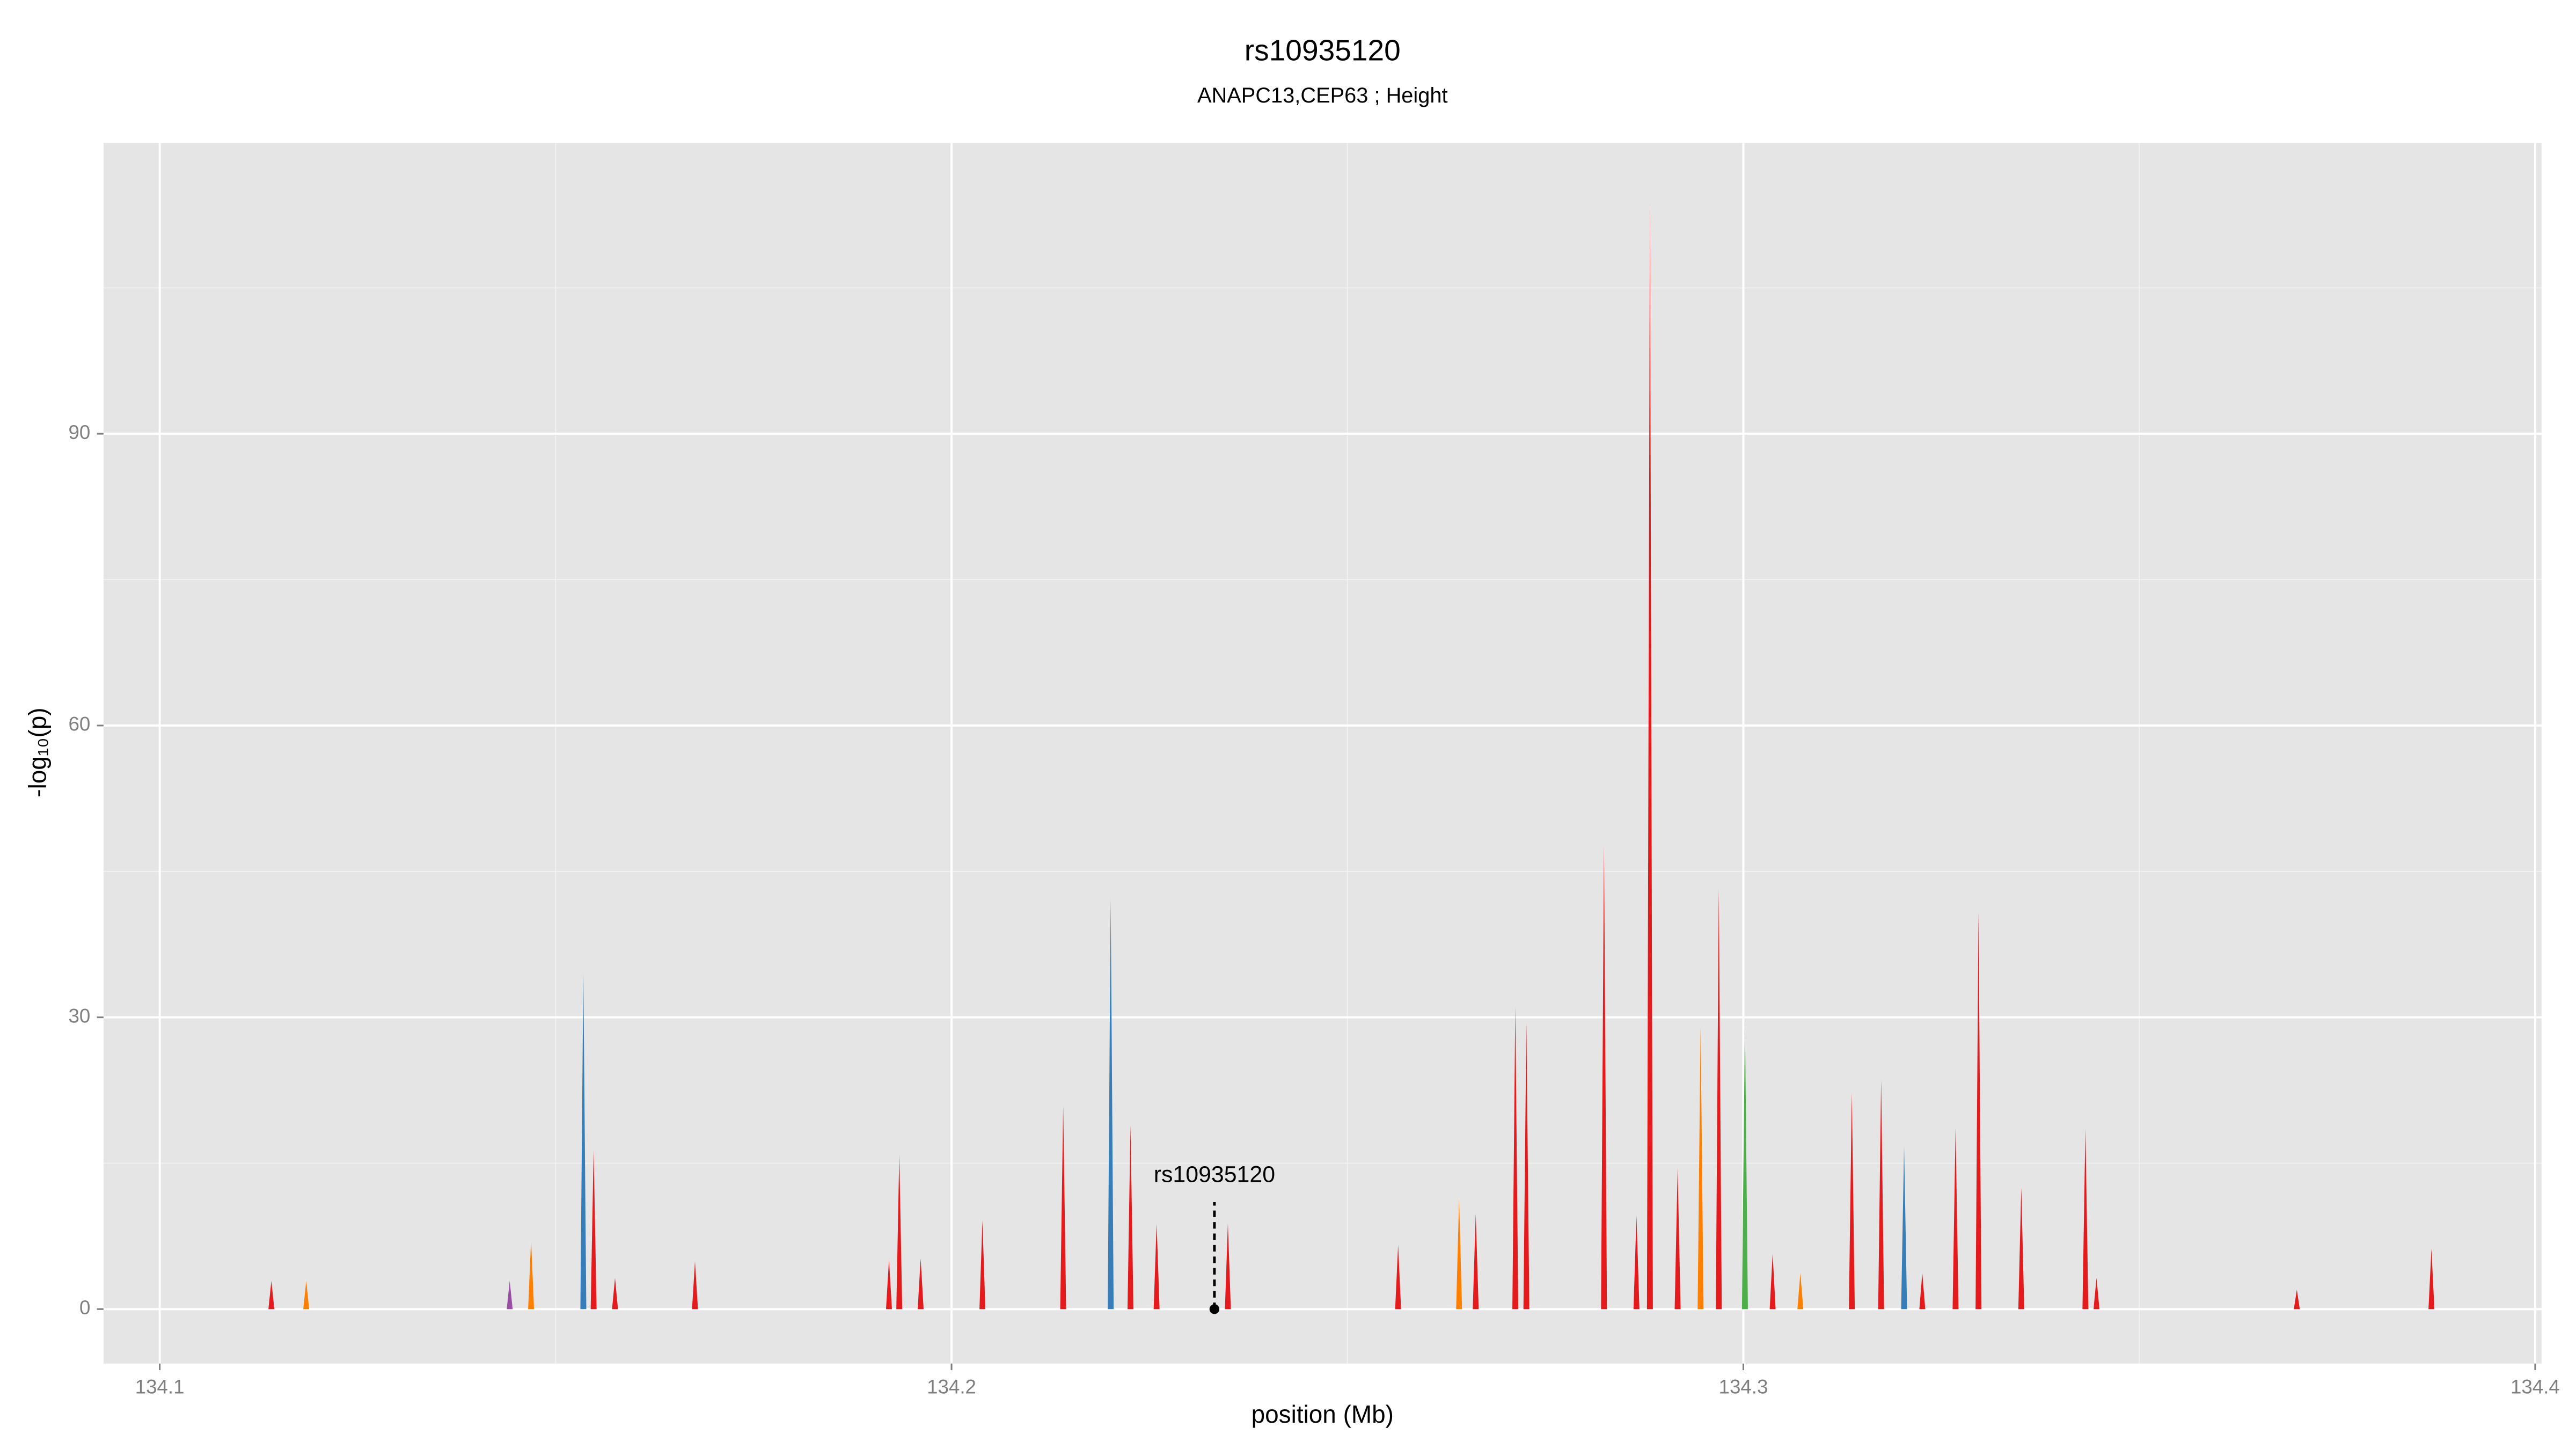 The width and height of the screenshot is (2576, 1449). What do you see at coordinates (1214, 1309) in the screenshot?
I see `annotation-point` at bounding box center [1214, 1309].